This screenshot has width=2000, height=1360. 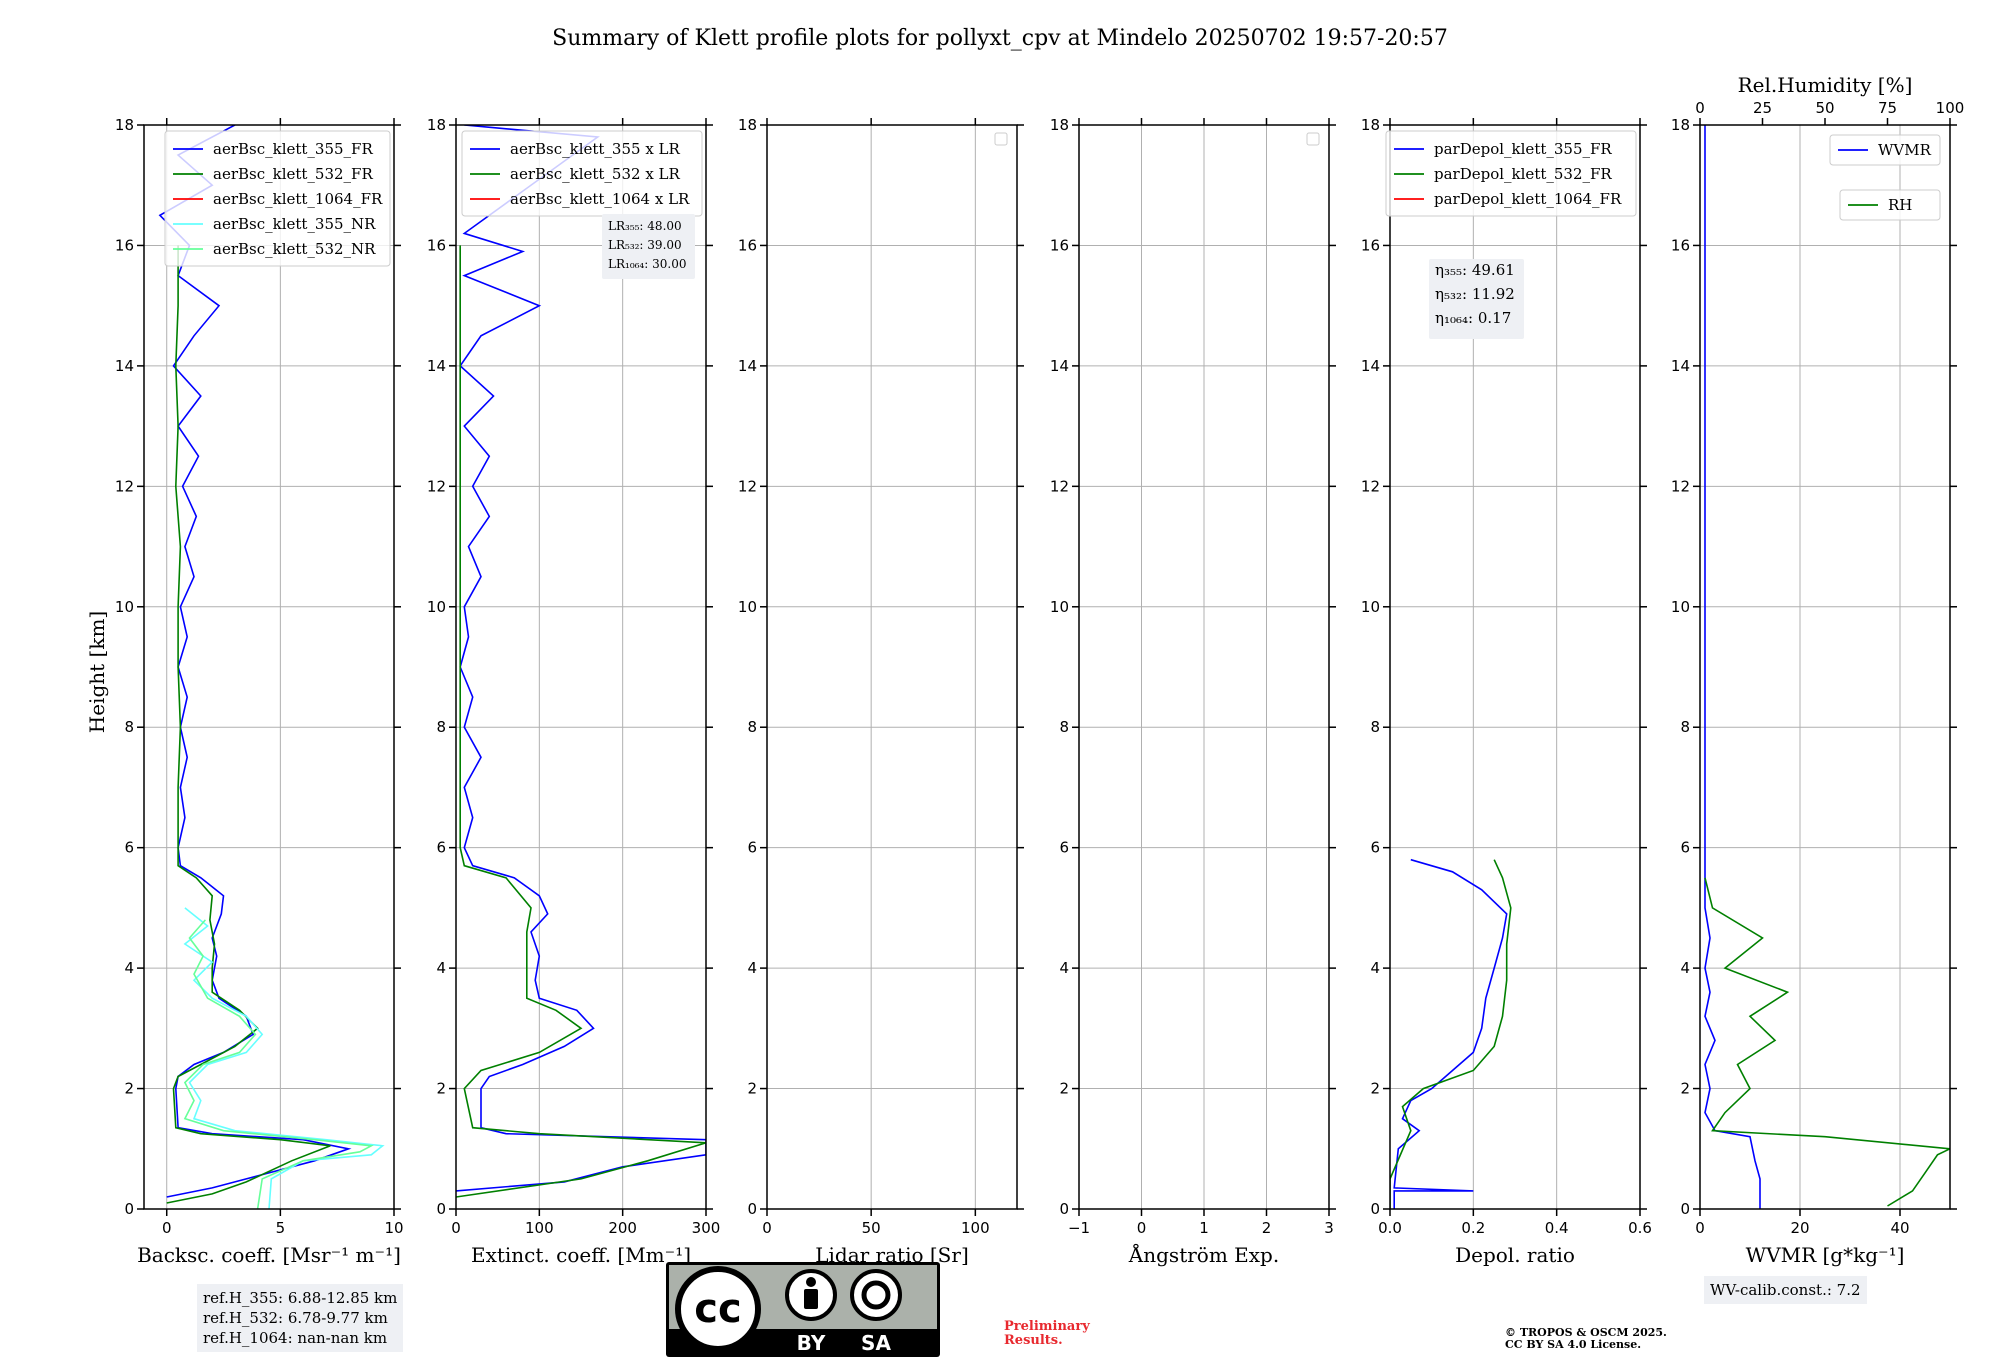 What do you see at coordinates (718, 1309) in the screenshot?
I see `cc-icon` at bounding box center [718, 1309].